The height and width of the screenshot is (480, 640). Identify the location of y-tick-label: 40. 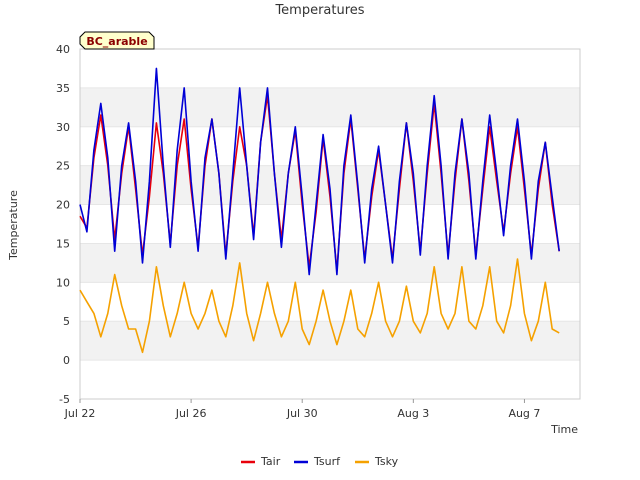
(63, 49).